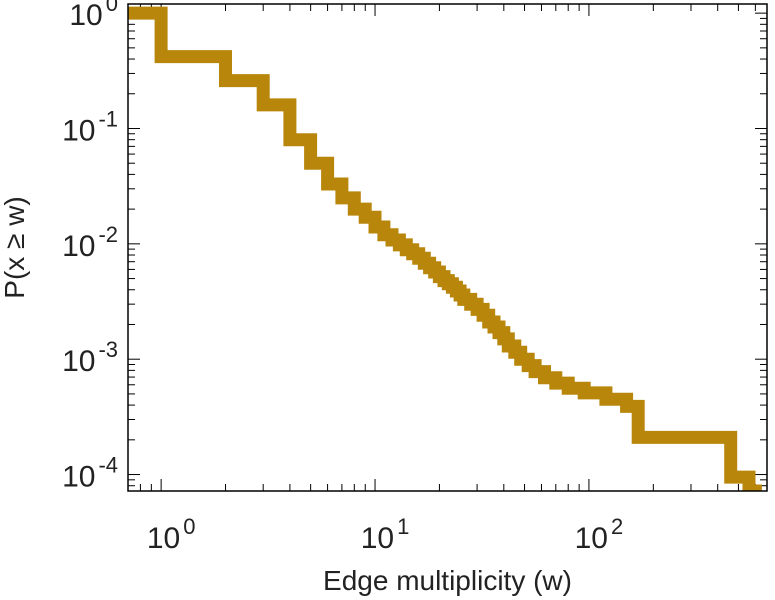 Image resolution: width=775 pixels, height=600 pixels. What do you see at coordinates (171, 534) in the screenshot?
I see `x-tick-label: 10 0` at bounding box center [171, 534].